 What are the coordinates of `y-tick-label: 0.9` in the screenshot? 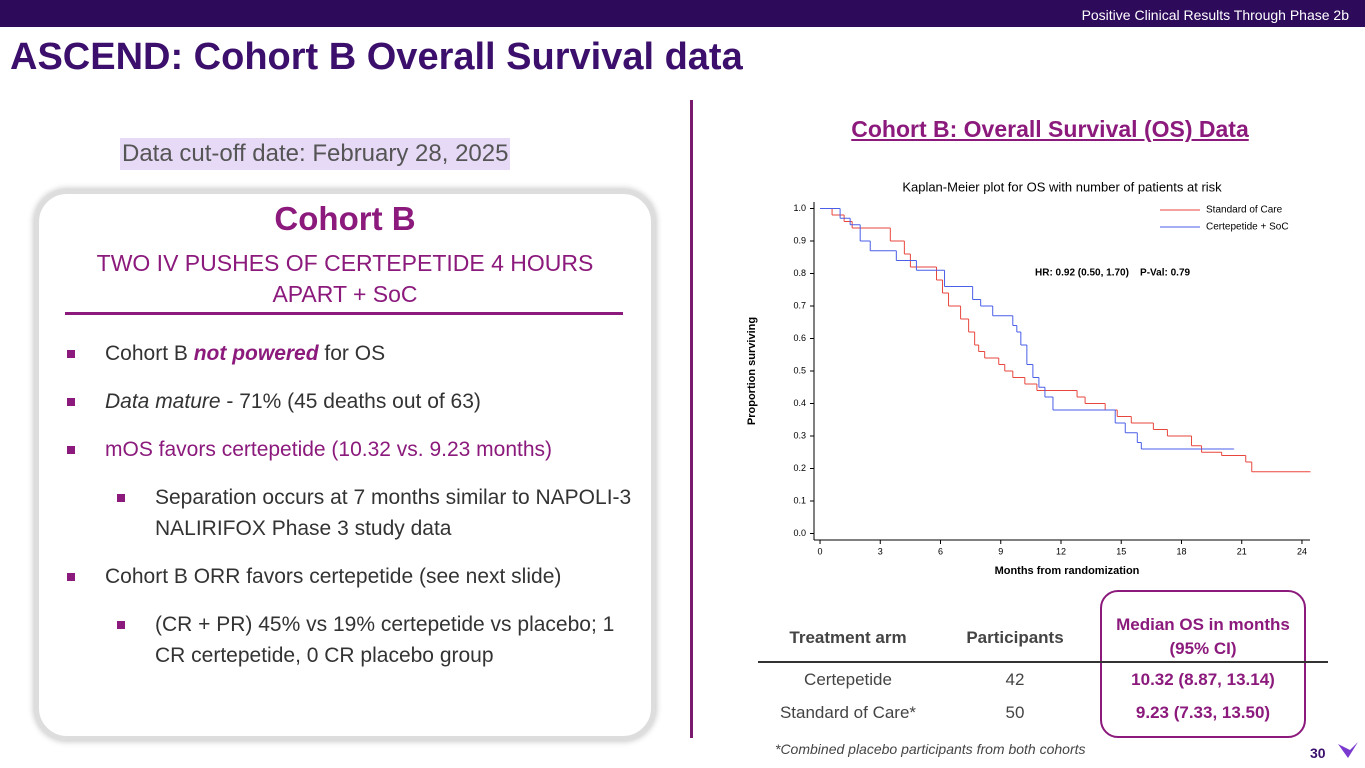 It's located at (799, 240).